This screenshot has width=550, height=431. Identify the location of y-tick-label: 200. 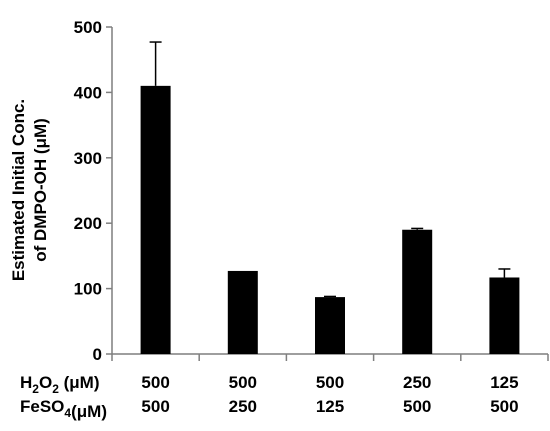
(88, 223).